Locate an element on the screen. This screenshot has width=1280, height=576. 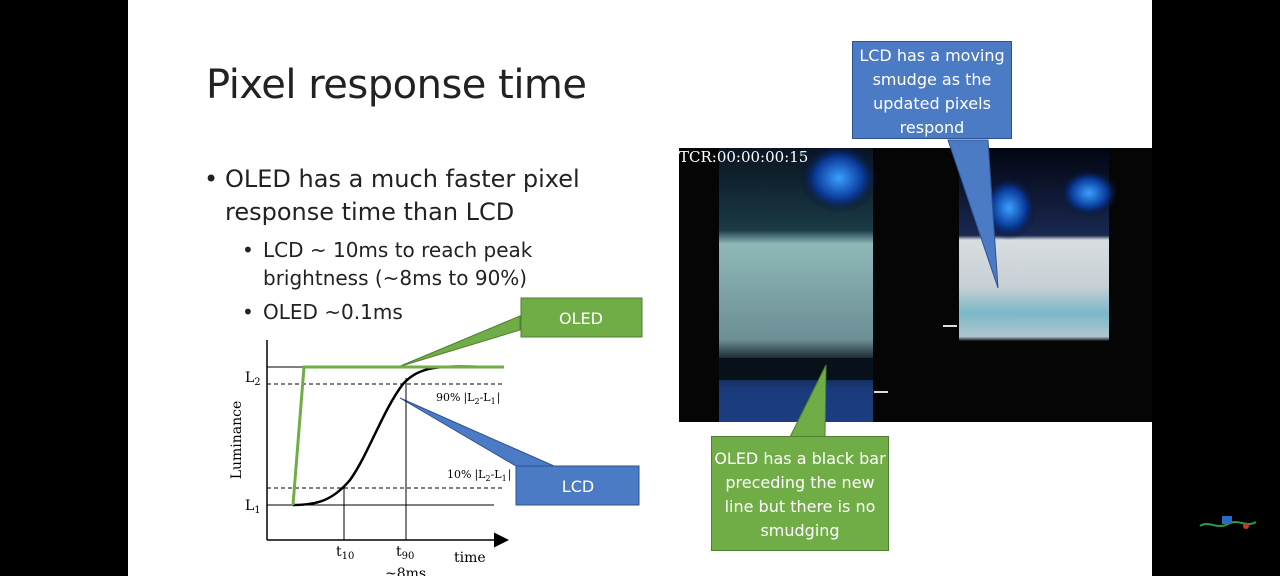
lcd-blue-glow-left is located at coordinates (1009, 208).